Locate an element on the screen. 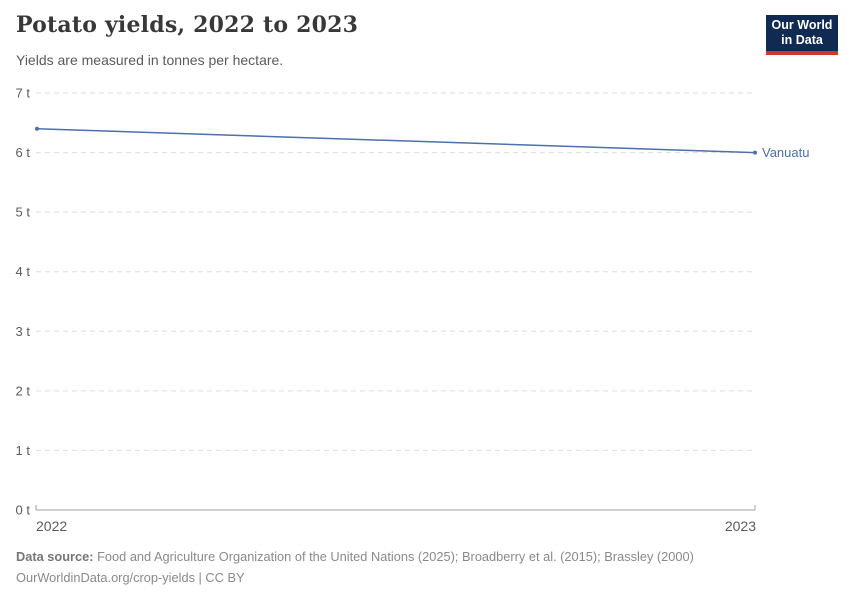  y-tick-label: 1 t is located at coordinates (23, 450).